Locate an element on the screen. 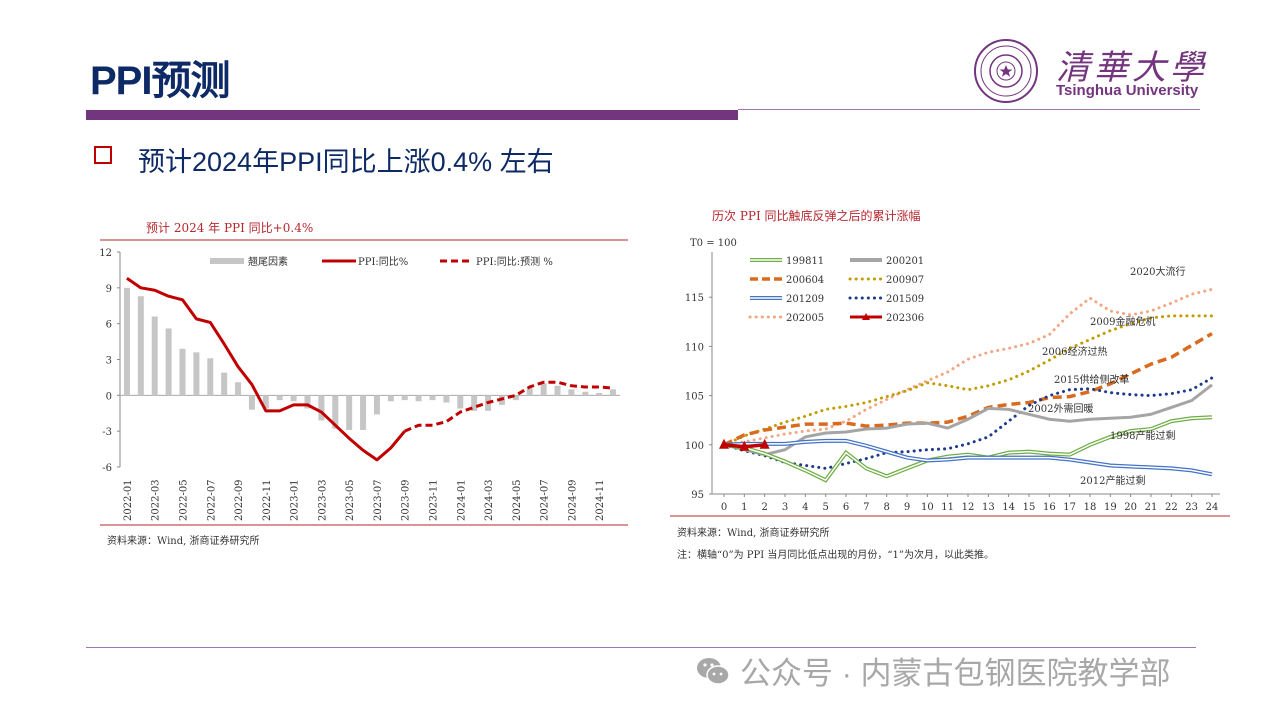 This screenshot has width=1280, height=720. right-x-tick-label: 4 is located at coordinates (805, 507).